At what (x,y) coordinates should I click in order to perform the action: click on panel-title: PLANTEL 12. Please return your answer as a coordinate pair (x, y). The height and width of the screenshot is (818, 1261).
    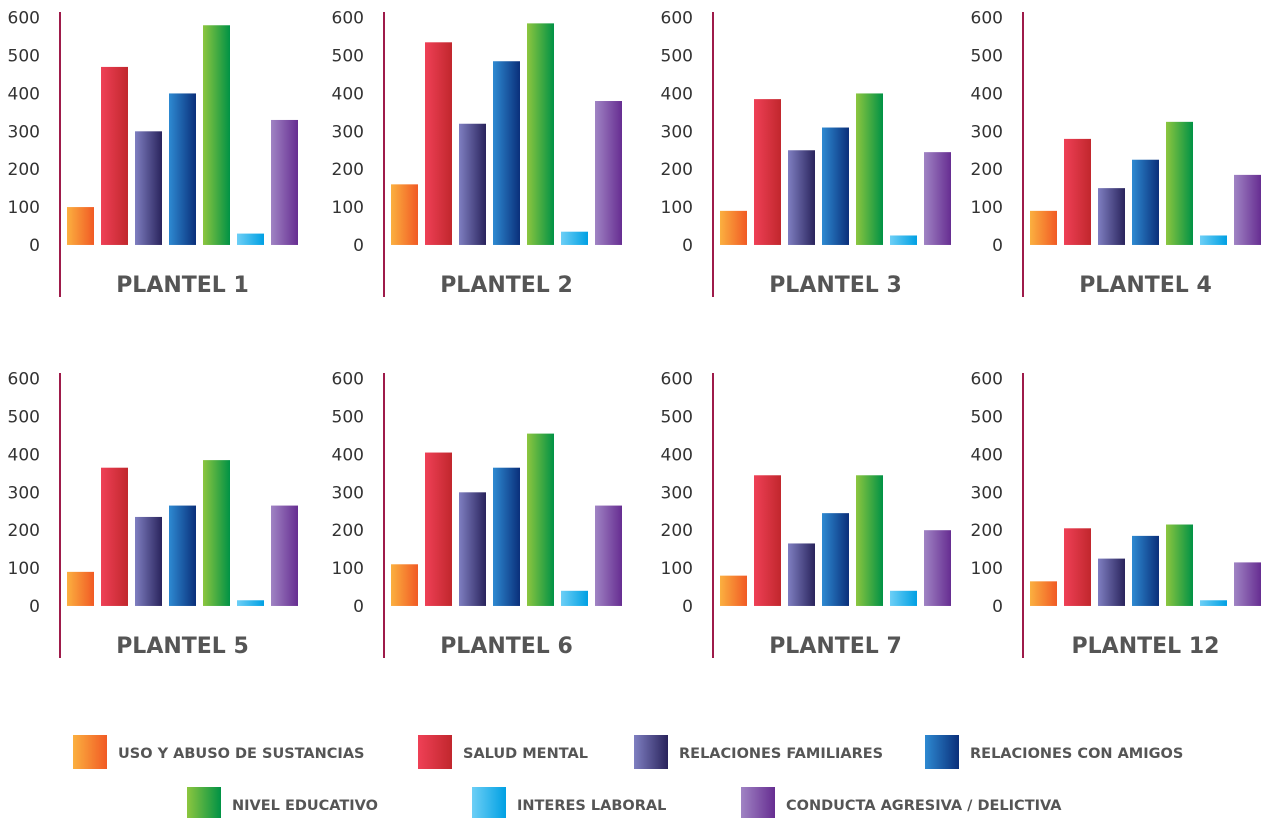
    Looking at the image, I should click on (1146, 646).